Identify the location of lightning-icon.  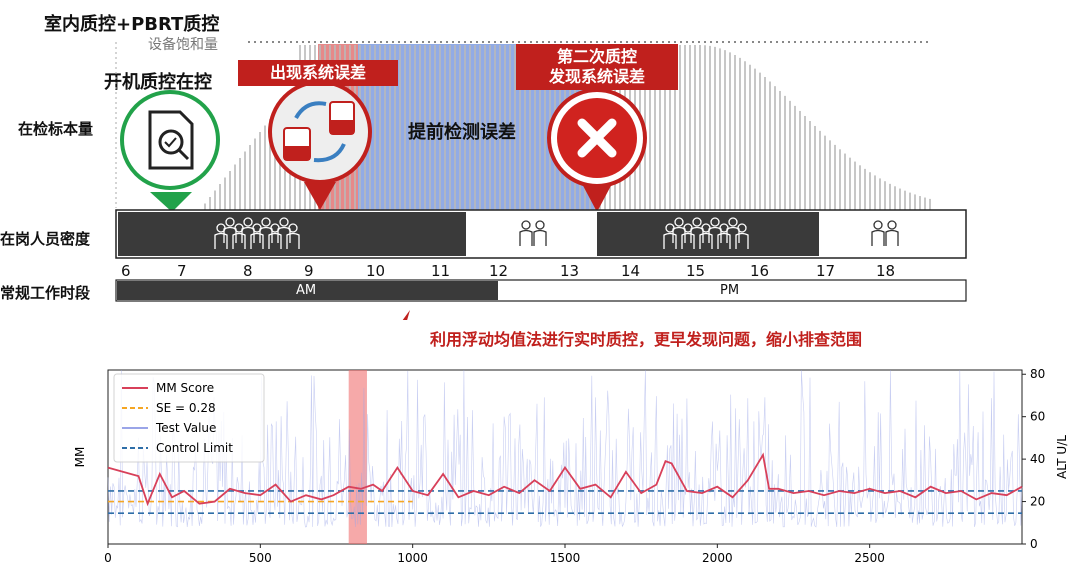
(406, 315).